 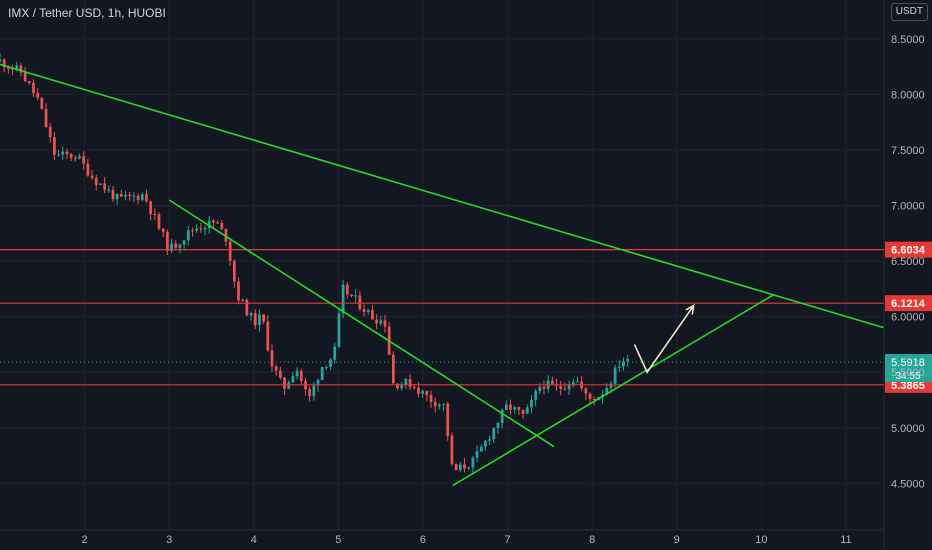 What do you see at coordinates (908, 151) in the screenshot?
I see `y-tick-label: 7.5000` at bounding box center [908, 151].